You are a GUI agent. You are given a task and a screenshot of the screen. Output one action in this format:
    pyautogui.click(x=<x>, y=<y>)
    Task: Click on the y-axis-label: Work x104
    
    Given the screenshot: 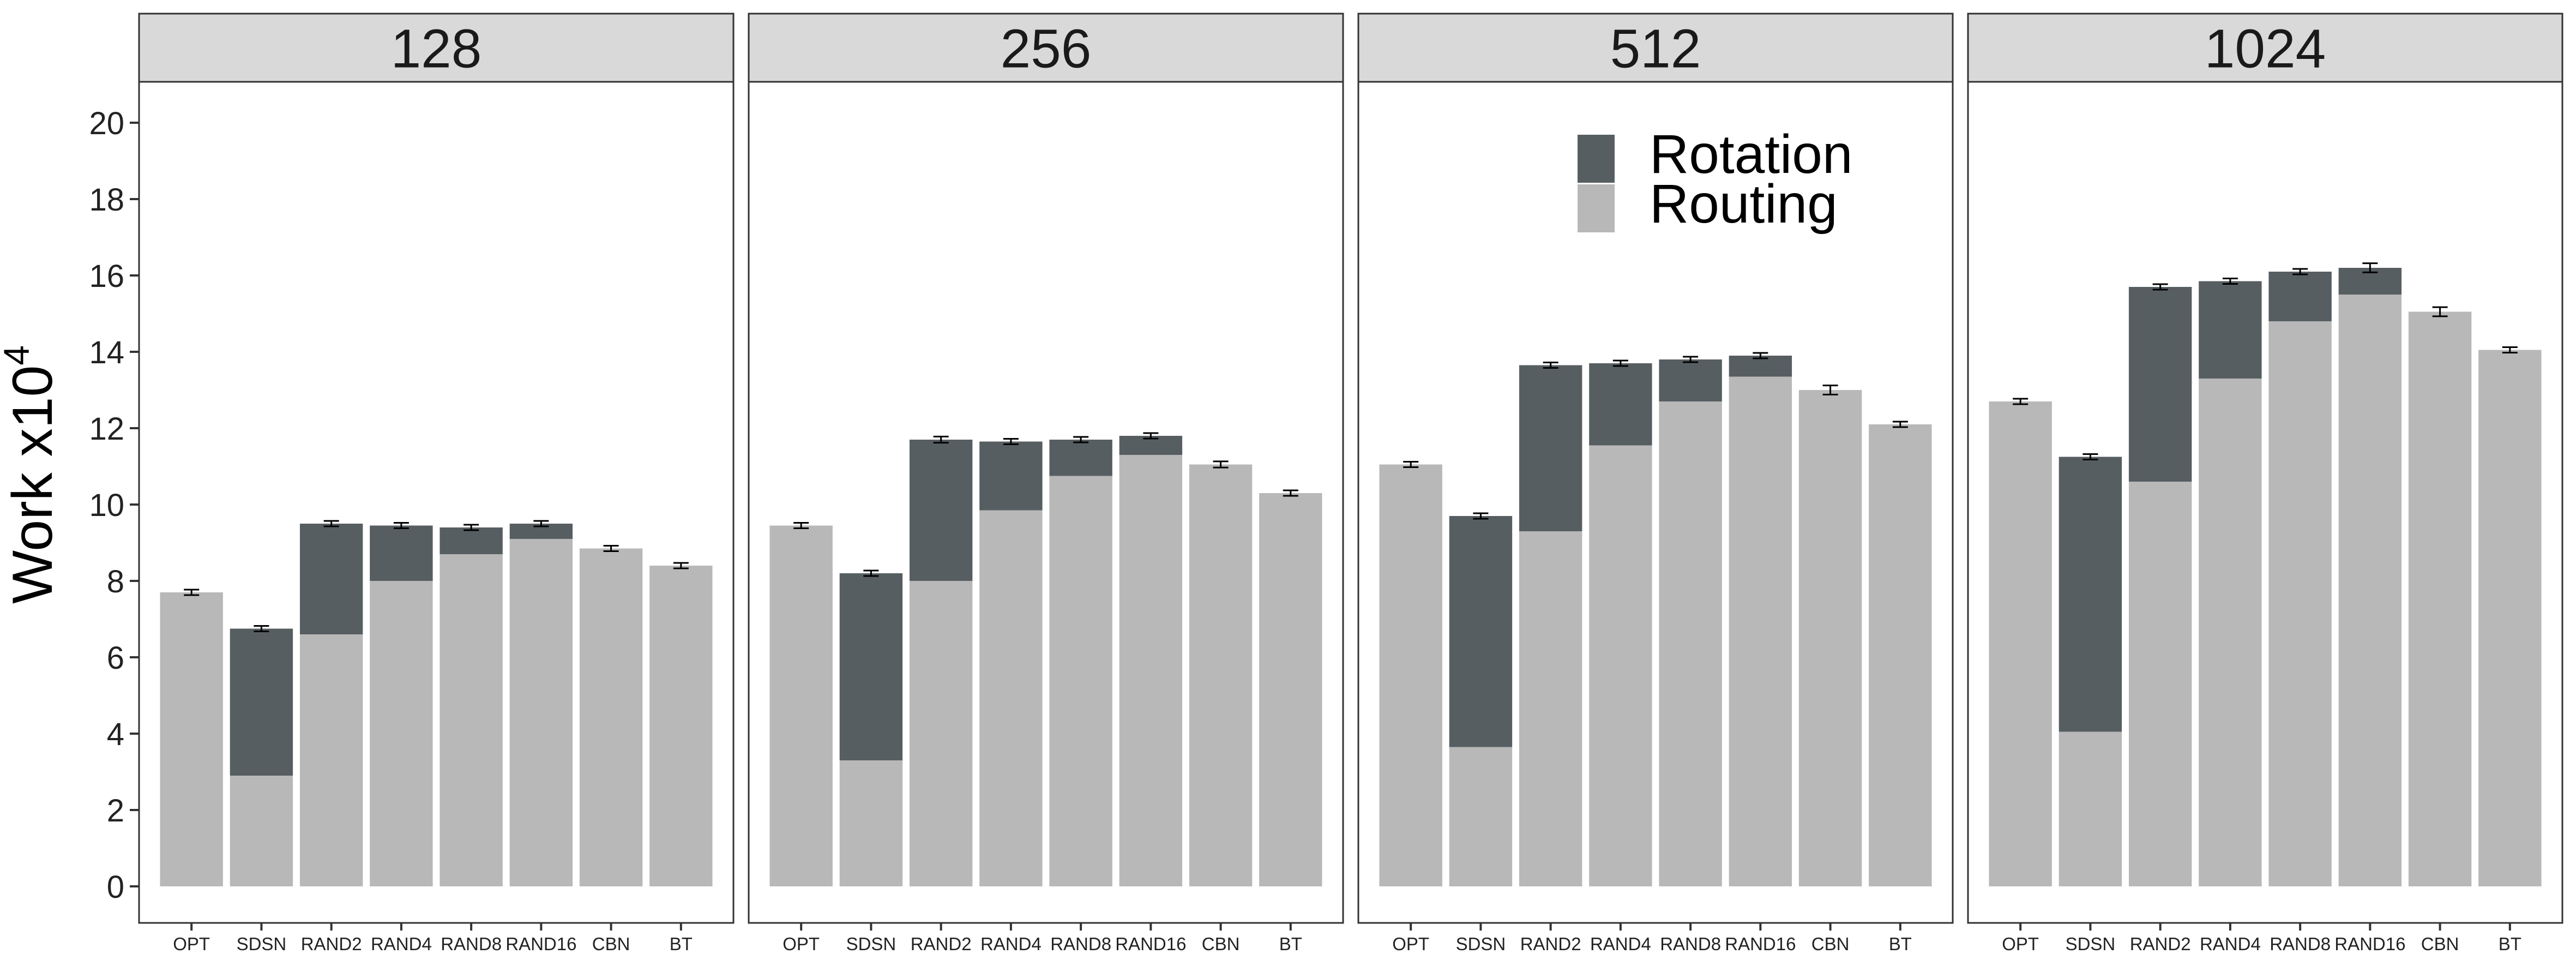 What is the action you would take?
    pyautogui.click(x=32, y=474)
    